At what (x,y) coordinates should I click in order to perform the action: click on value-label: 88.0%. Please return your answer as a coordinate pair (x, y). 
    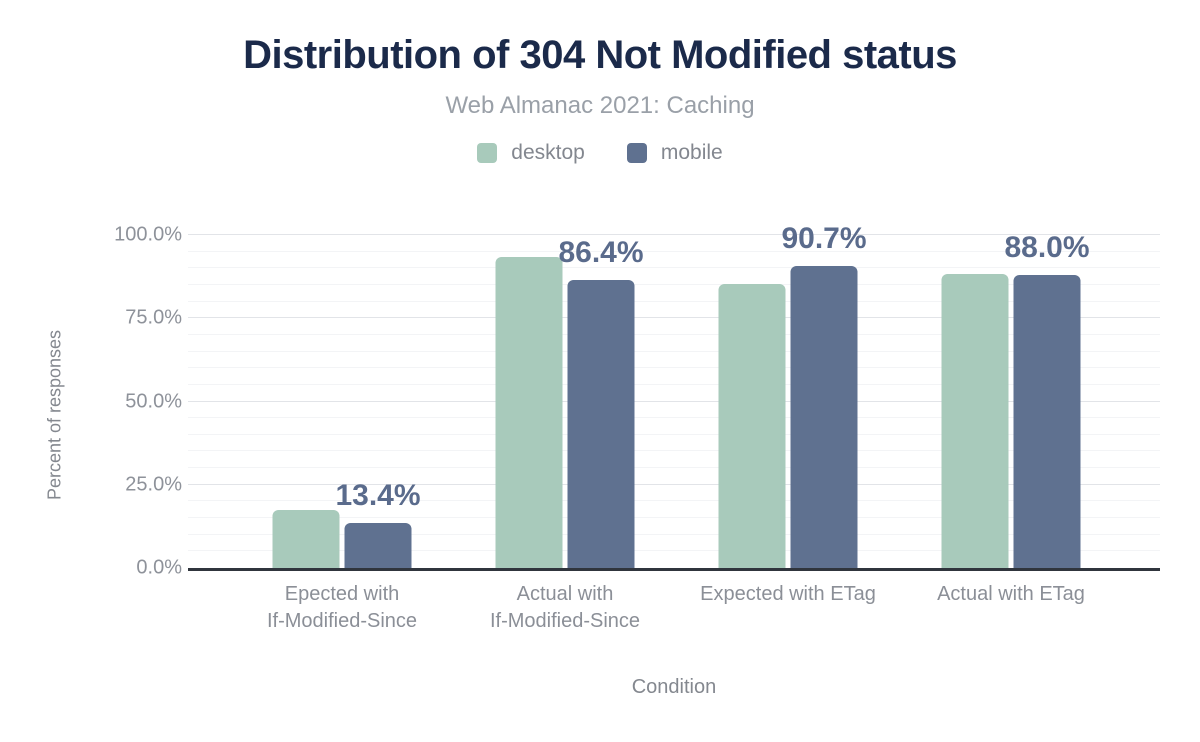
    Looking at the image, I should click on (1047, 247).